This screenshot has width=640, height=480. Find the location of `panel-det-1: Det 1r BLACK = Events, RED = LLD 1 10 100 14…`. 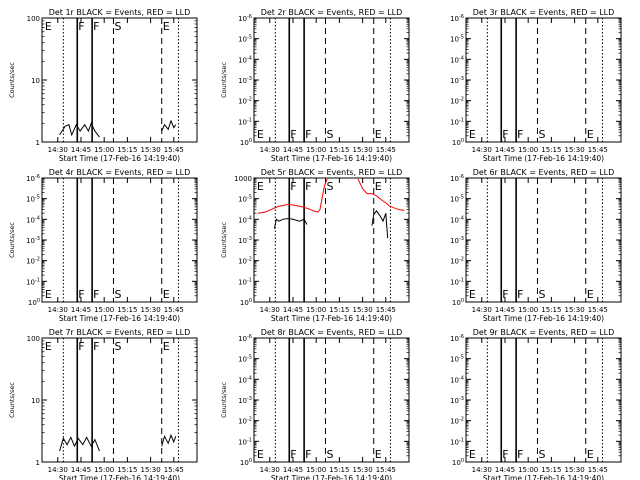

panel-det-1: Det 1r BLACK = Events, RED = LLD 1 10 100 14… is located at coordinates (103, 85).